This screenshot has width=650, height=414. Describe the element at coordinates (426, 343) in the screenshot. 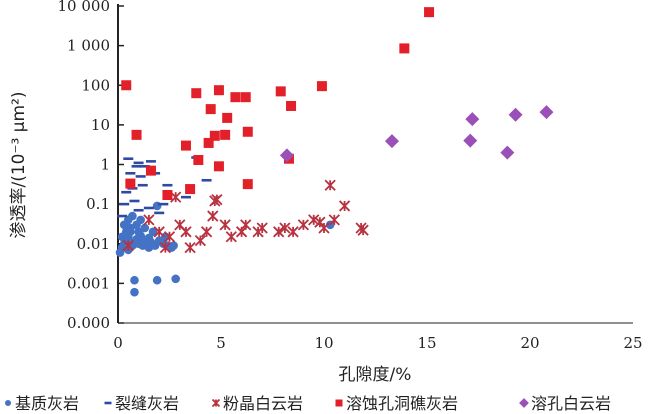

I see `x-tick-label: 15` at that location.